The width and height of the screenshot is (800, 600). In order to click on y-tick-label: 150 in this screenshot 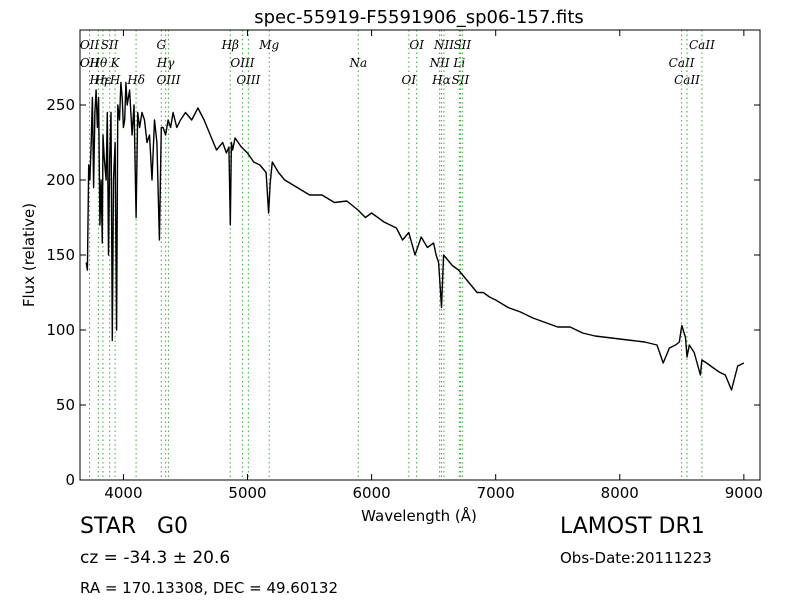, I will do `click(60, 255)`.